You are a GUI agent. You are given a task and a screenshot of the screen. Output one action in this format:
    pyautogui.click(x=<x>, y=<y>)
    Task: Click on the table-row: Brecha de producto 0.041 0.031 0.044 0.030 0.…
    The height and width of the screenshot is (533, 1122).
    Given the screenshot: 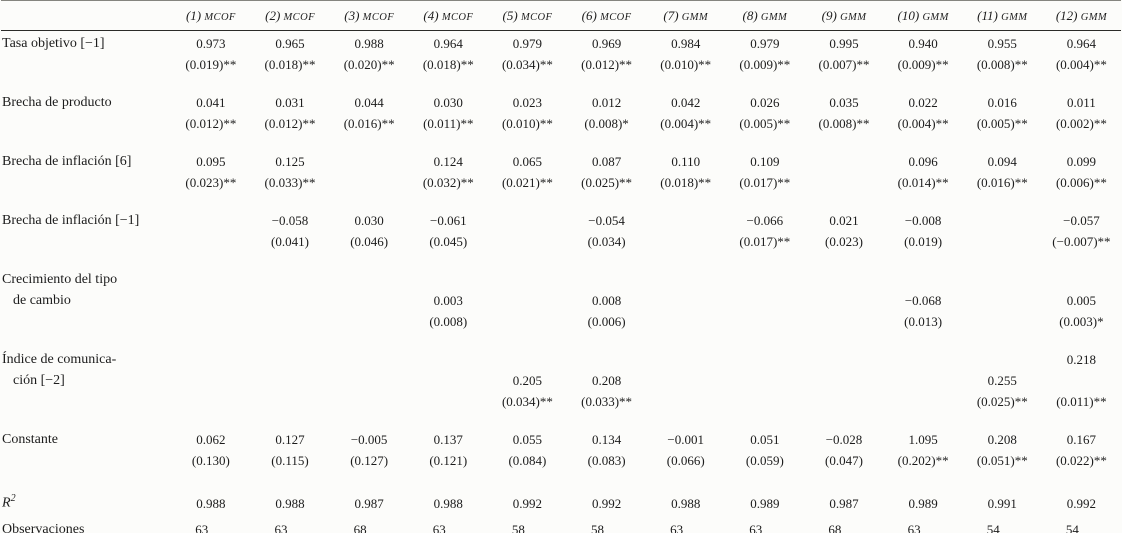 What is the action you would take?
    pyautogui.click(x=561, y=101)
    